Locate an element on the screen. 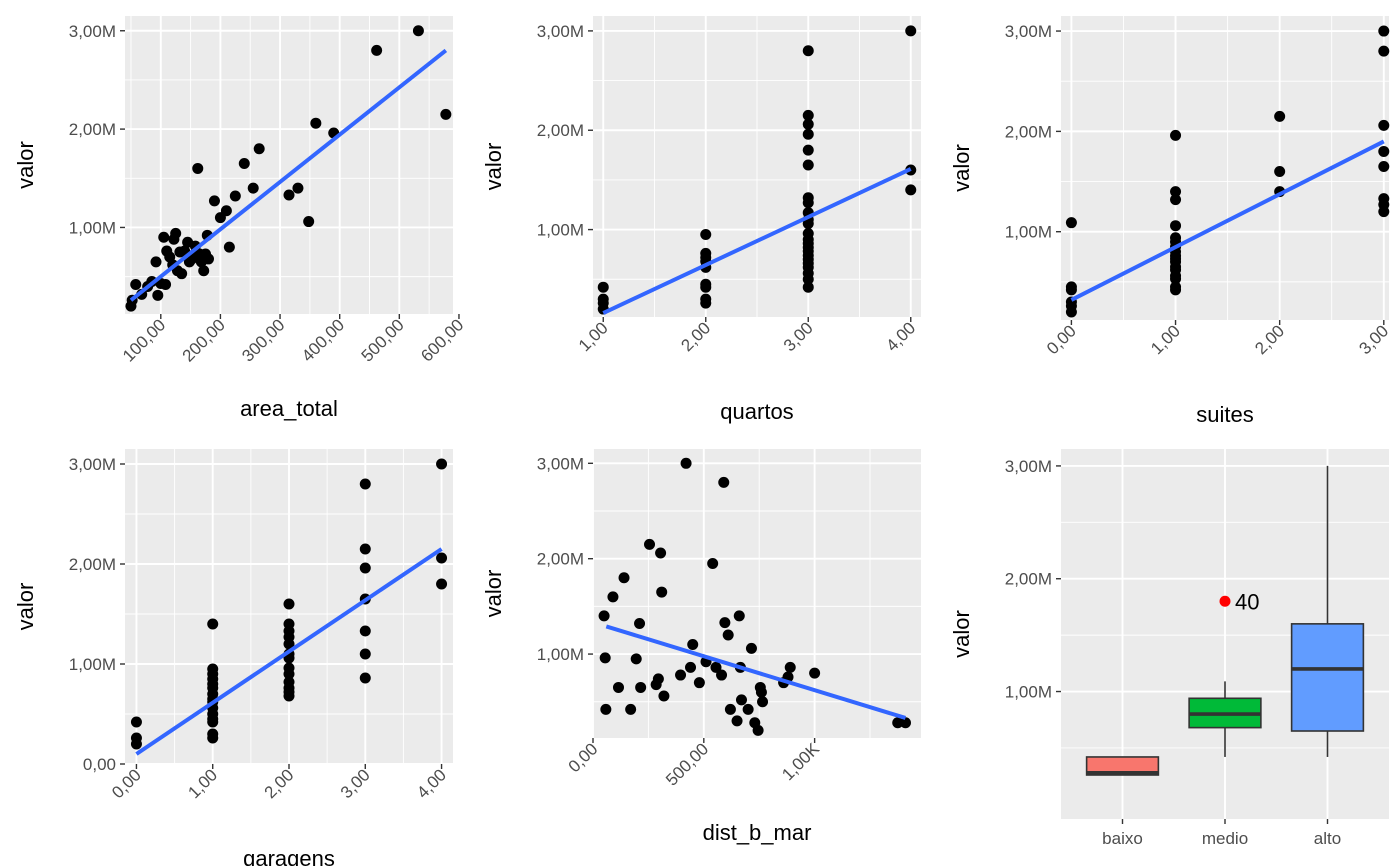  x-tick-label: baixo is located at coordinates (1122, 838).